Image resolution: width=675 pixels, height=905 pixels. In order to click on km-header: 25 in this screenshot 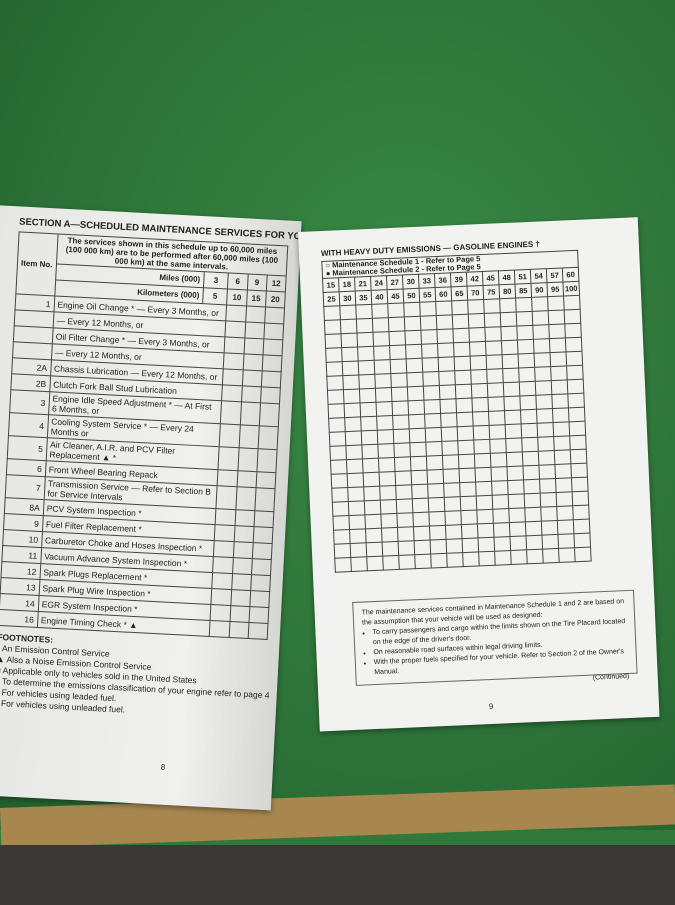, I will do `click(331, 299)`.